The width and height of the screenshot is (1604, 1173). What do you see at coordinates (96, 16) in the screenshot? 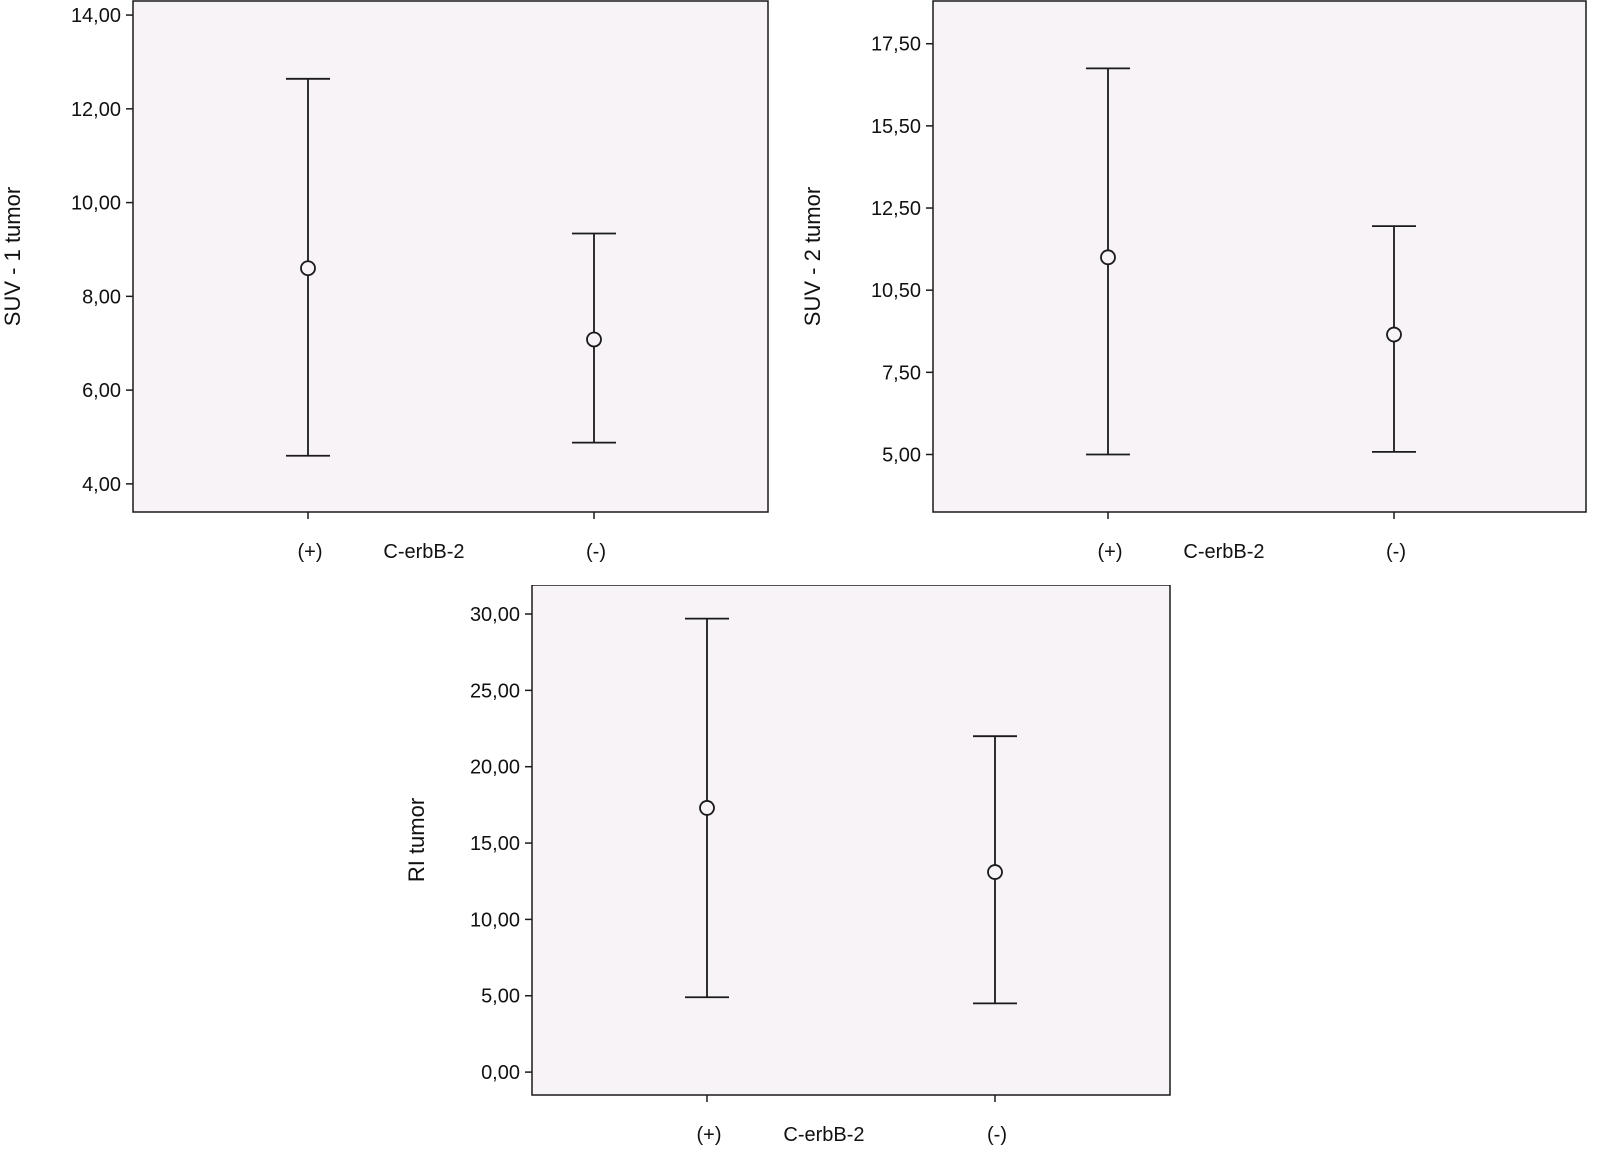
I see `y-tick-label: 14,00` at bounding box center [96, 16].